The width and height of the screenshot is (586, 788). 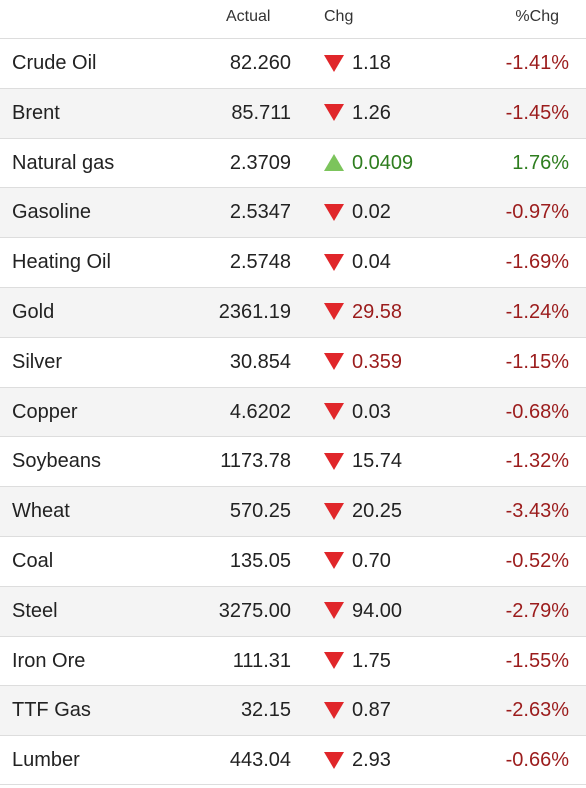 What do you see at coordinates (377, 361) in the screenshot?
I see `change-value: 0.359` at bounding box center [377, 361].